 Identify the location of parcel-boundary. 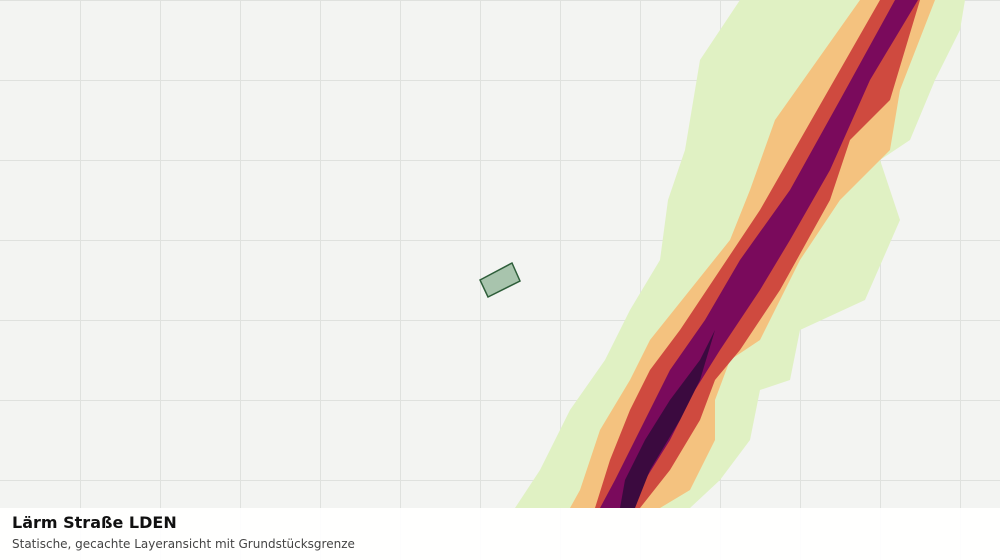
(500, 280).